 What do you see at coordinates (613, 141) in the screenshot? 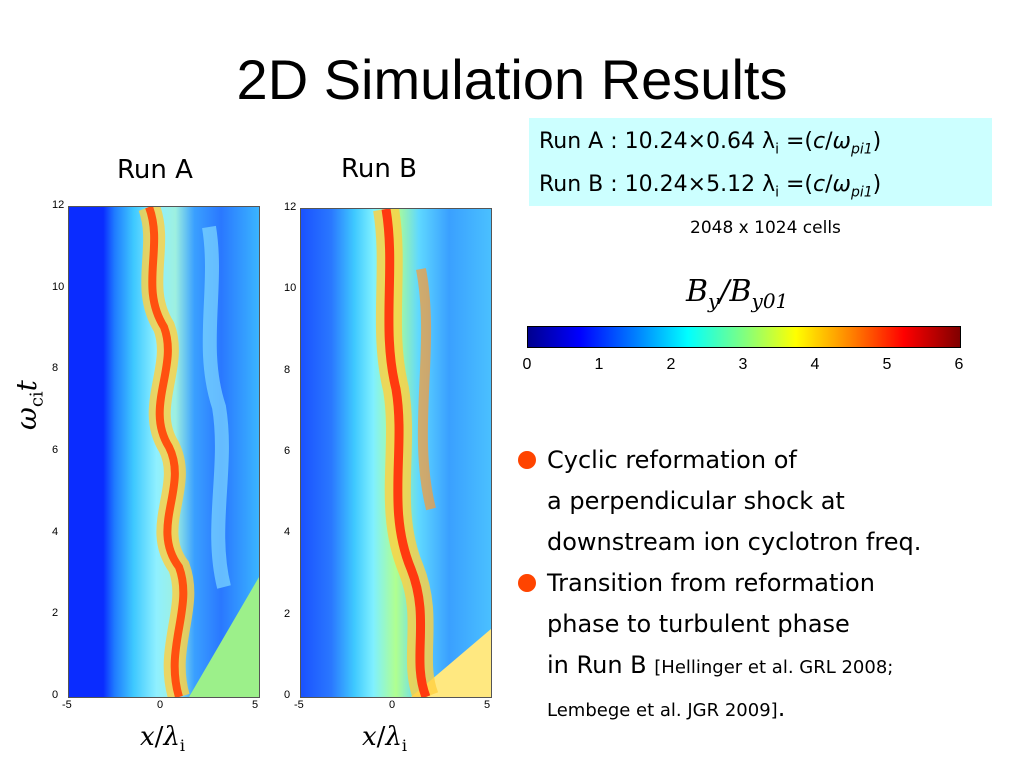
I see `run-a-prefix: Run A : 10.24` at bounding box center [613, 141].